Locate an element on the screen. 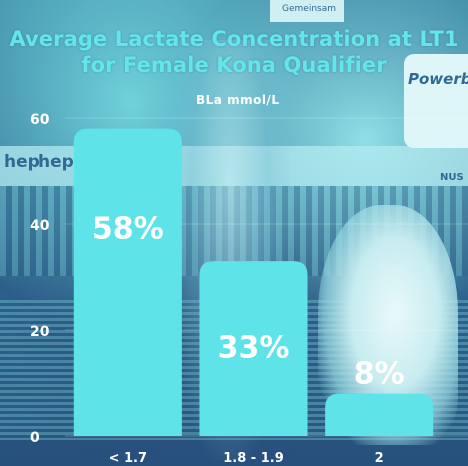 The width and height of the screenshot is (468, 466). sign-top is located at coordinates (307, 11).